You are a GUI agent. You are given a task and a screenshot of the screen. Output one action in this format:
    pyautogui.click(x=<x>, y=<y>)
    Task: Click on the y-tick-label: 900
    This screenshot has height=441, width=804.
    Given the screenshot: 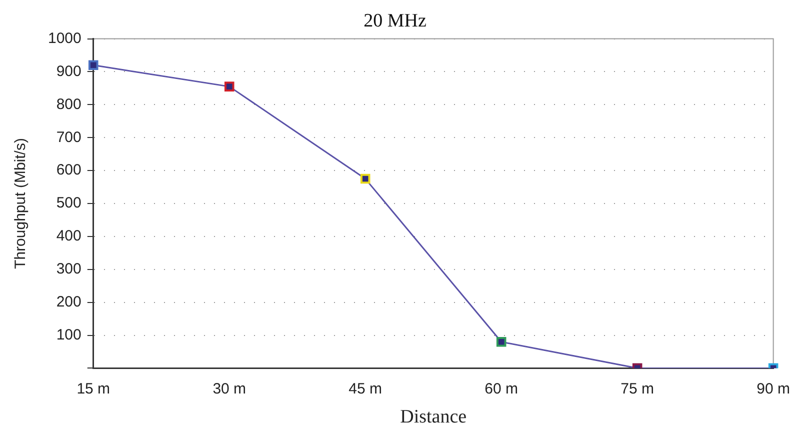 What is the action you would take?
    pyautogui.click(x=69, y=71)
    